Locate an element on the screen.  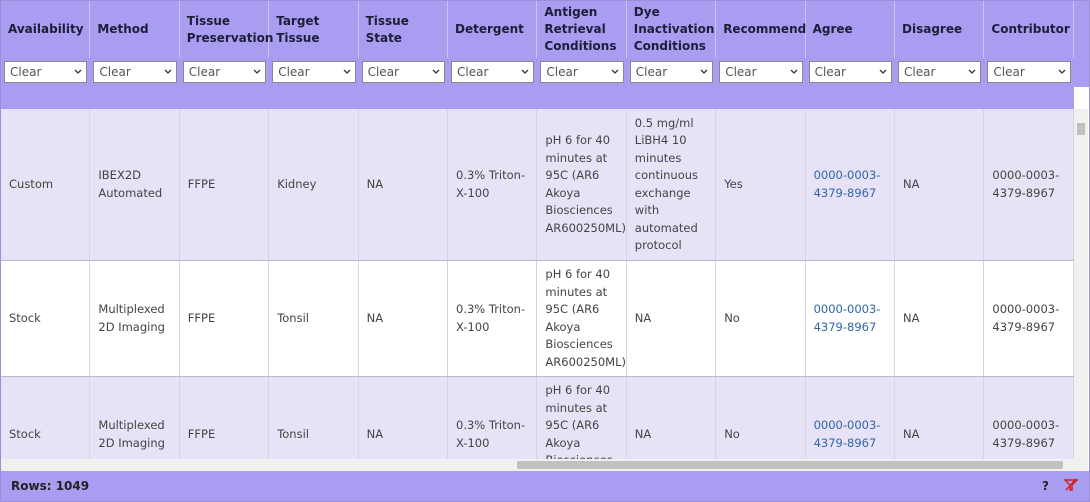
footer: Rows: 1049 ? is located at coordinates (545, 486).